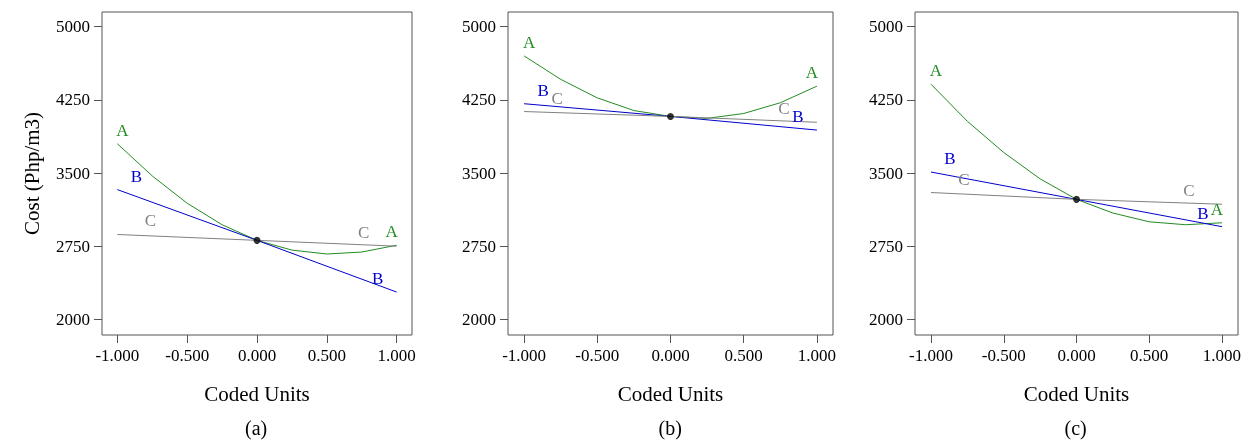 Image resolution: width=1254 pixels, height=448 pixels. I want to click on text: (b), so click(670, 428).